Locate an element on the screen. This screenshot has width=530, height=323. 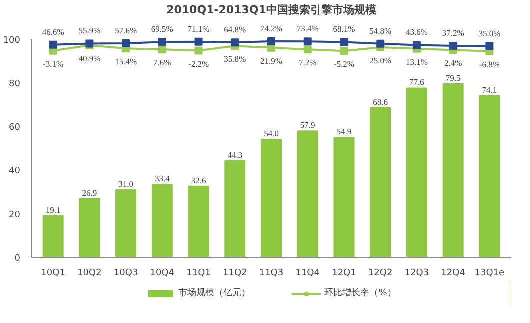
y-tick-label: 20 is located at coordinates (15, 215).